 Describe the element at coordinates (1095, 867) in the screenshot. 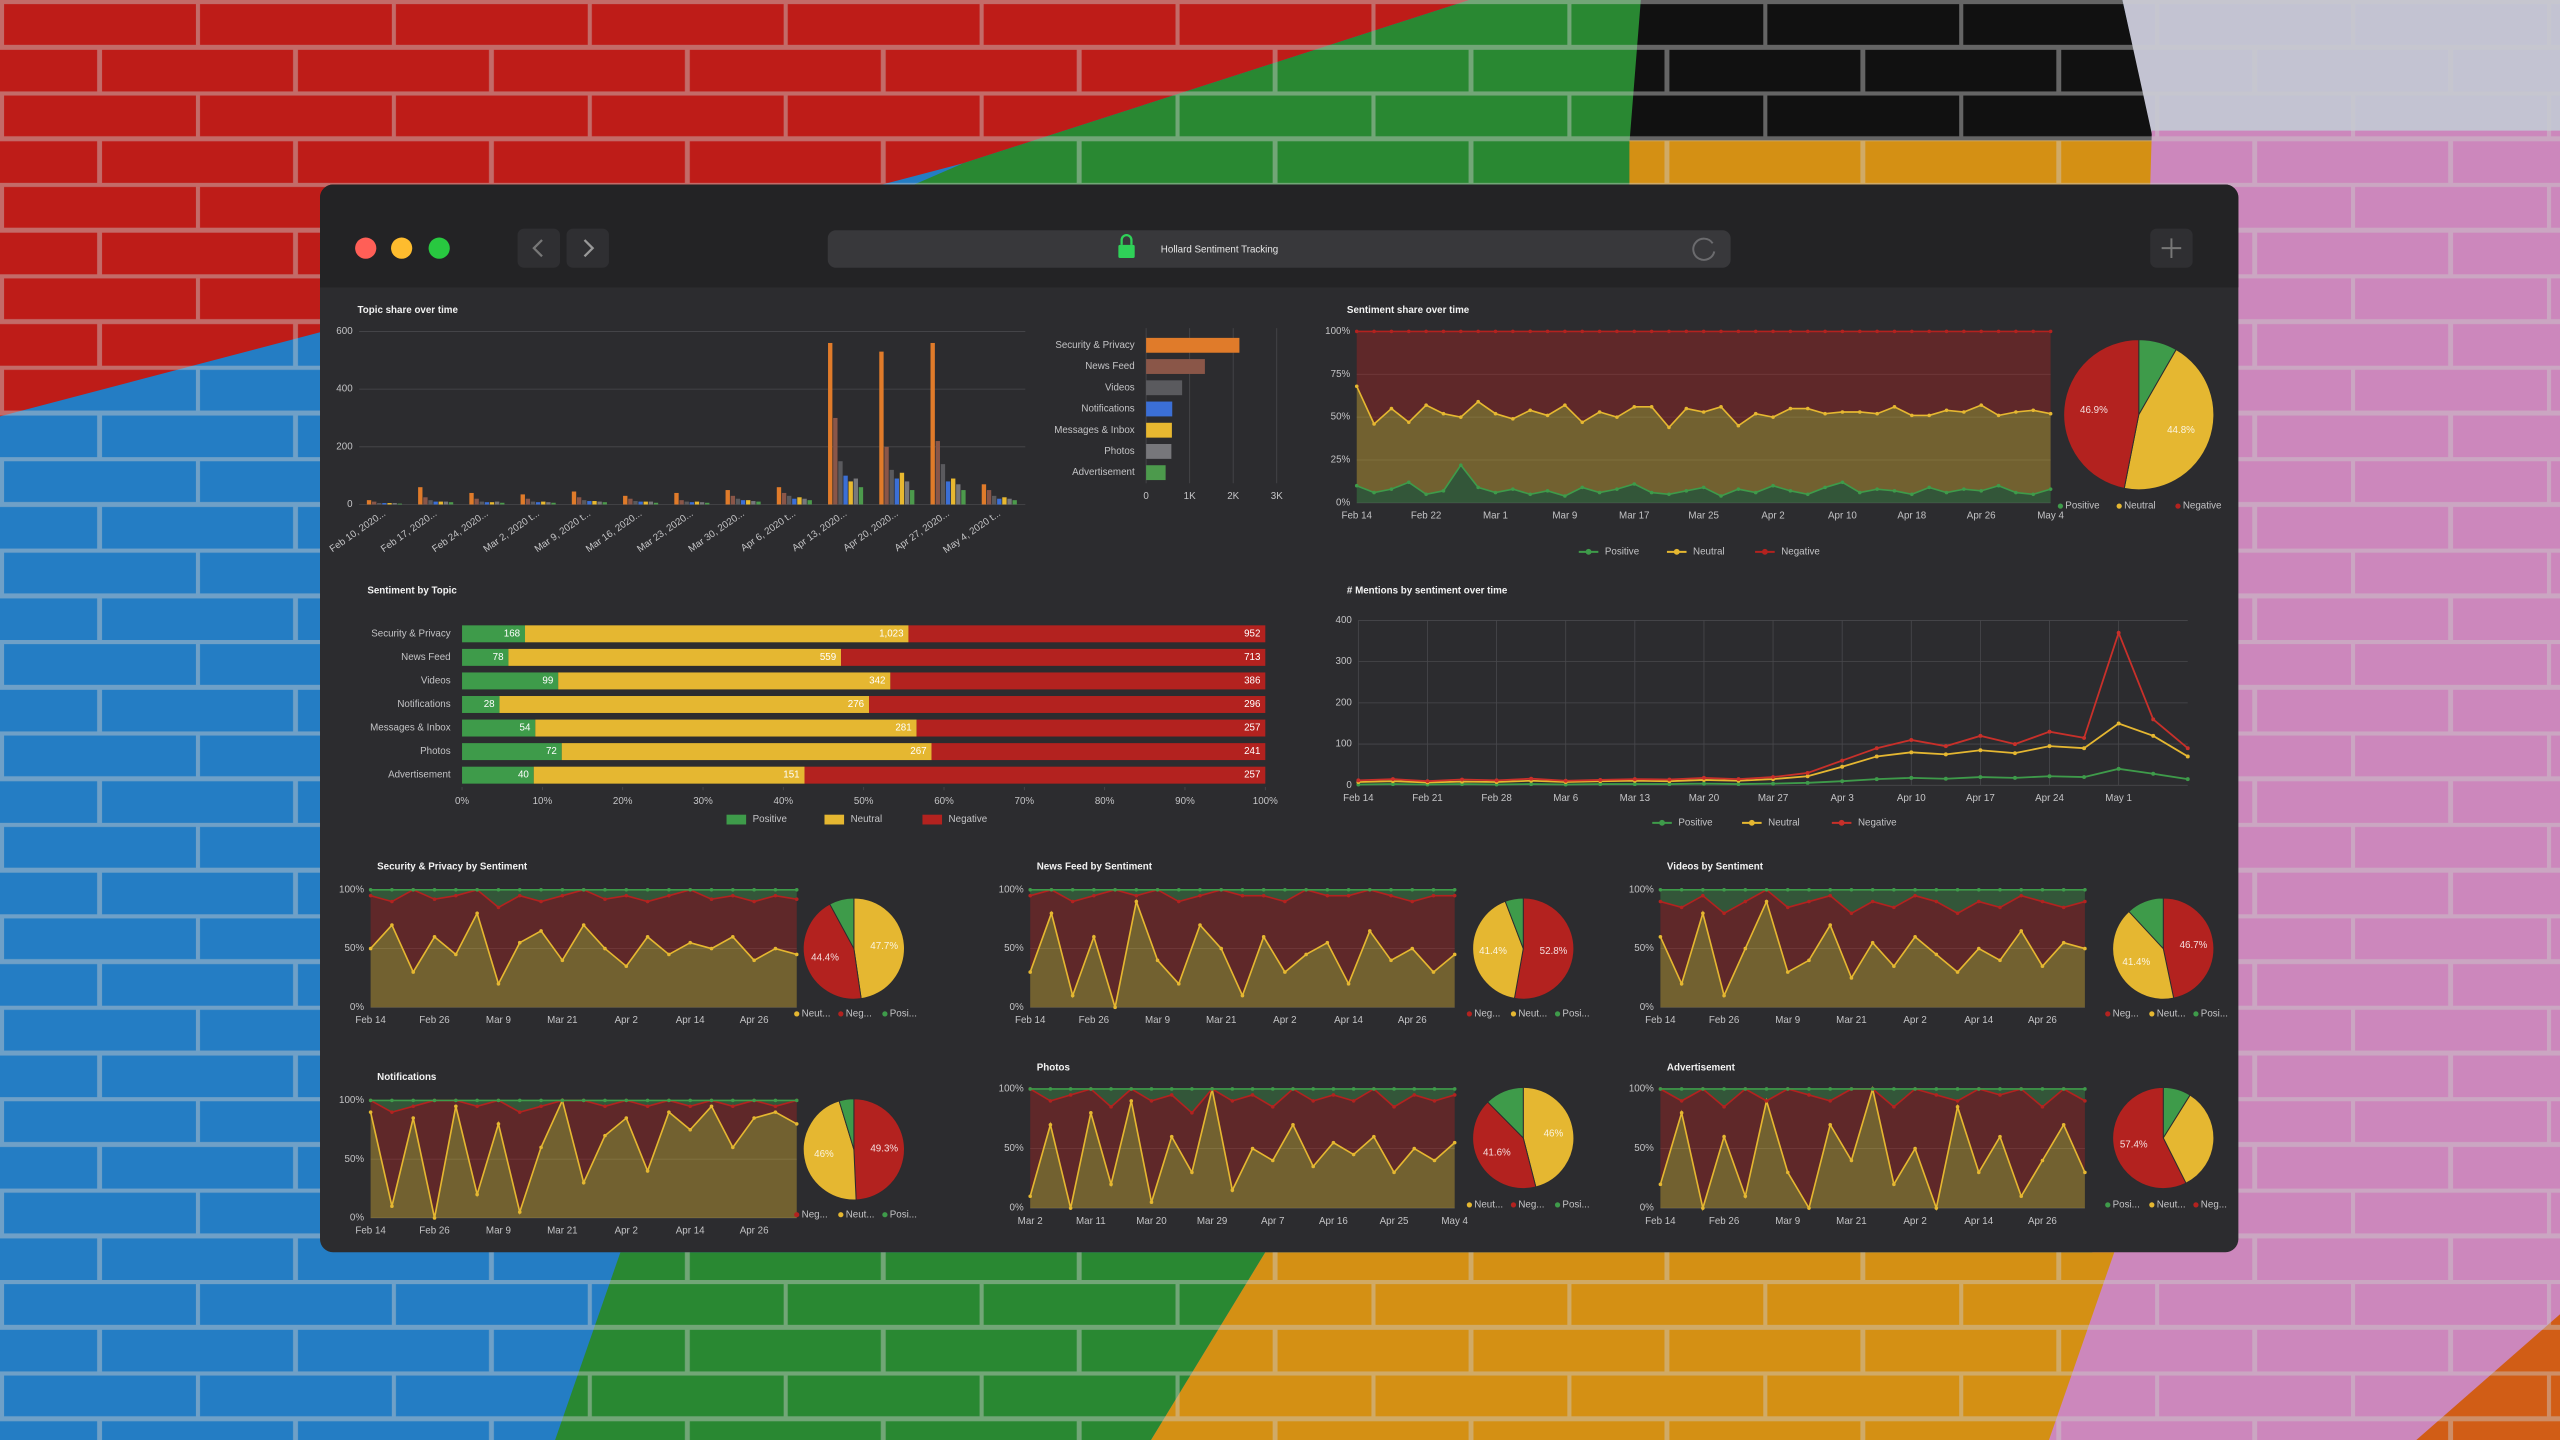

I see `chart-title: News Feed by Sentiment` at that location.